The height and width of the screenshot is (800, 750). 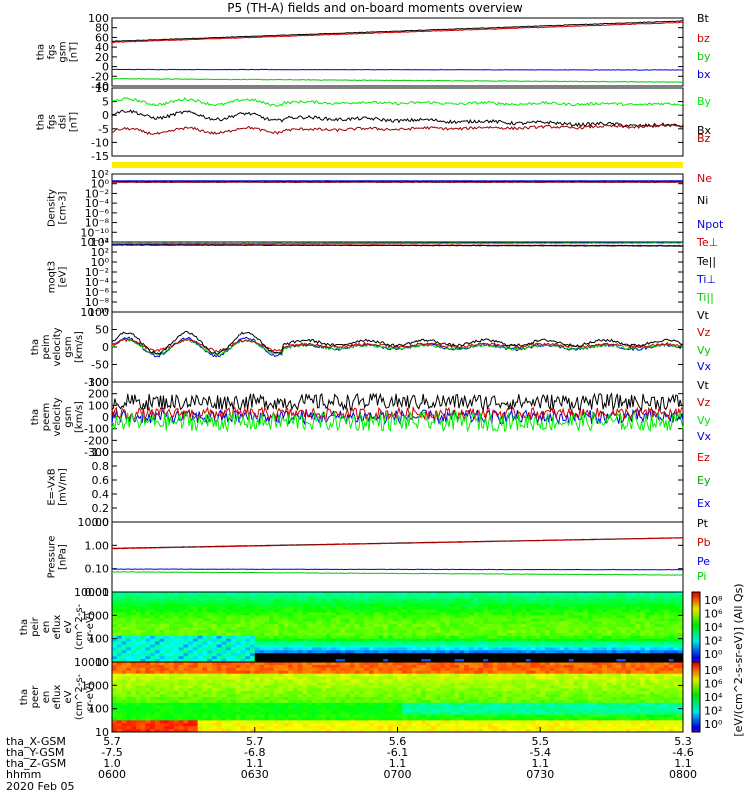 What do you see at coordinates (68, 626) in the screenshot?
I see `y-axis-label: eV` at bounding box center [68, 626].